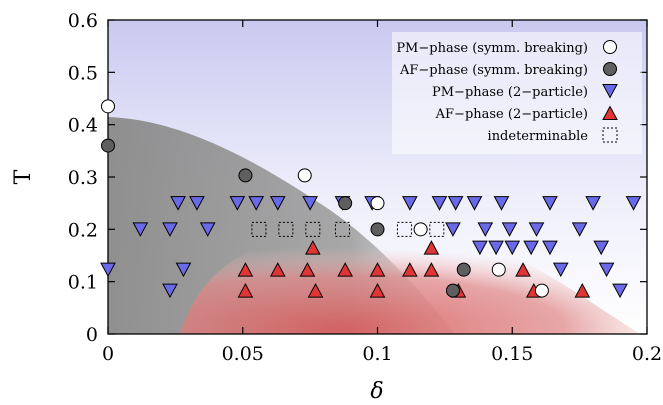  I want to click on x-axis-title: δ, so click(376, 391).